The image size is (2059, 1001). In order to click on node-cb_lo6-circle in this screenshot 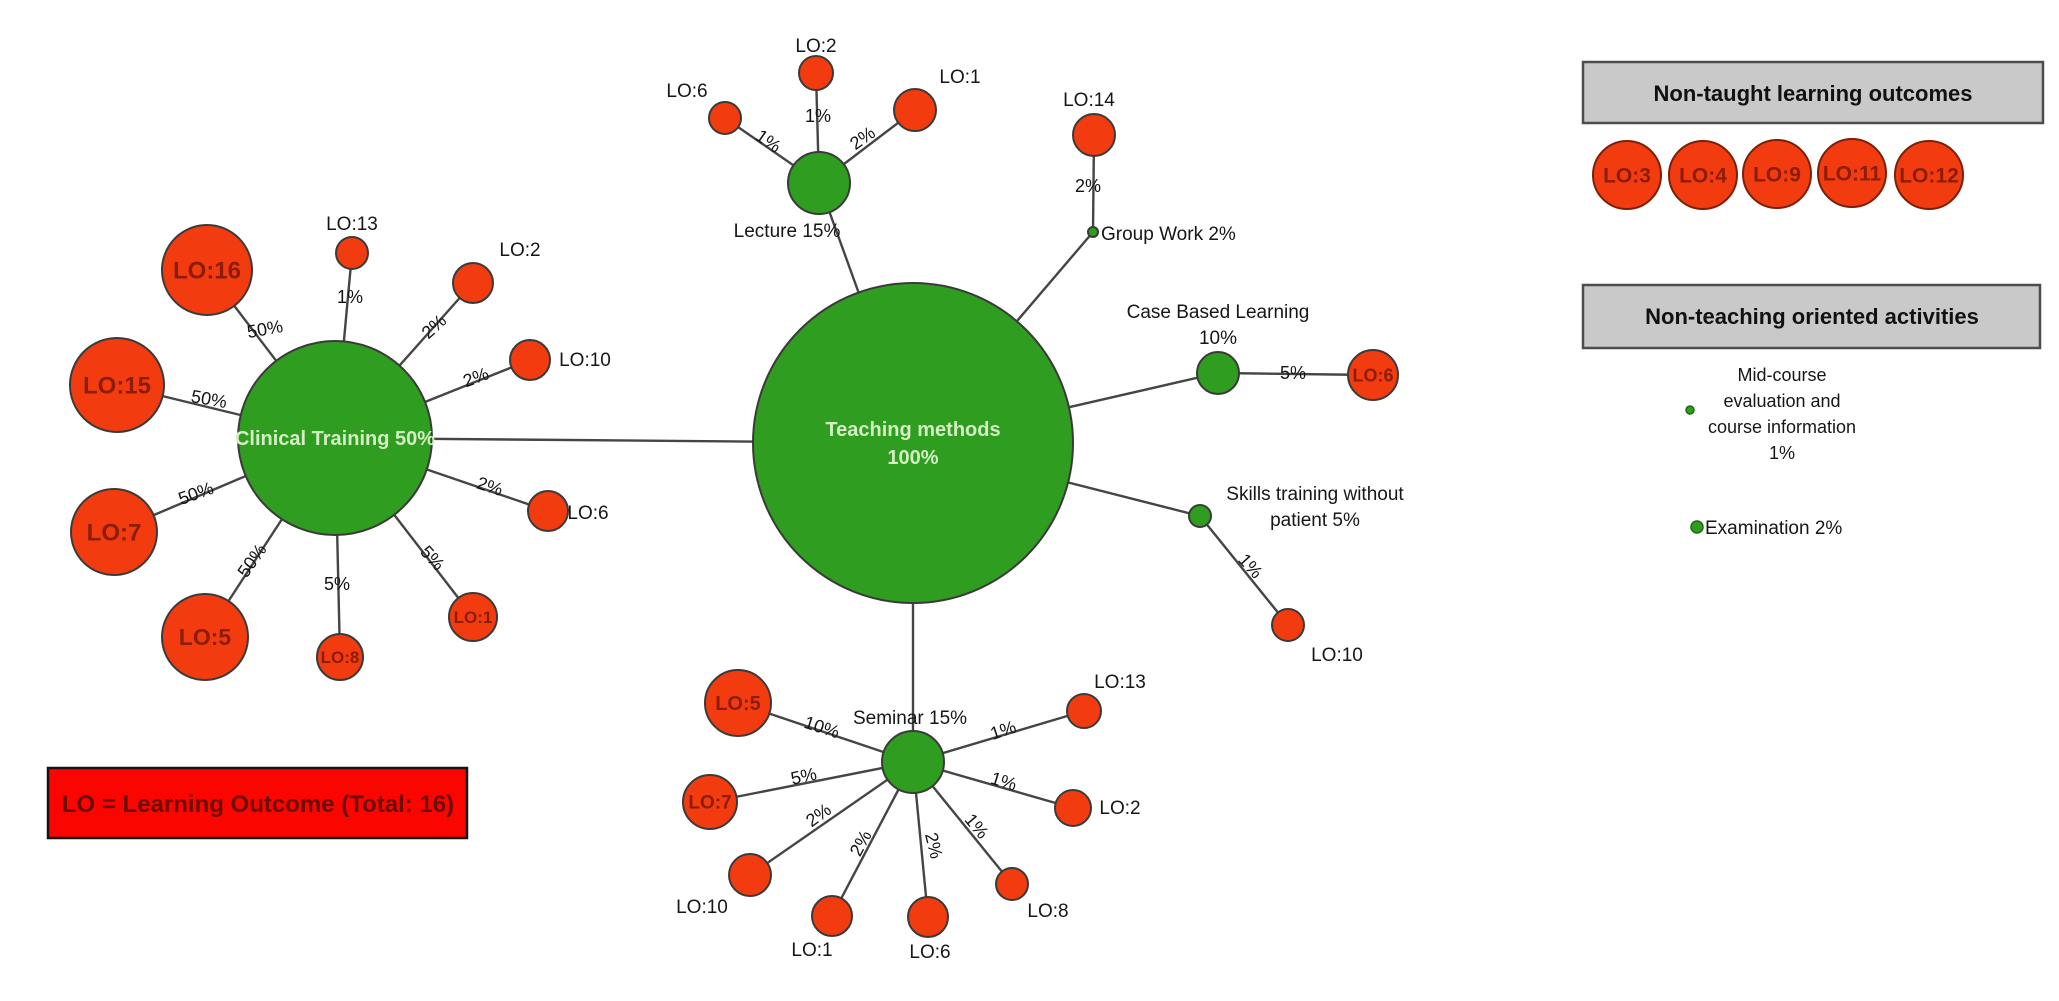, I will do `click(1373, 375)`.